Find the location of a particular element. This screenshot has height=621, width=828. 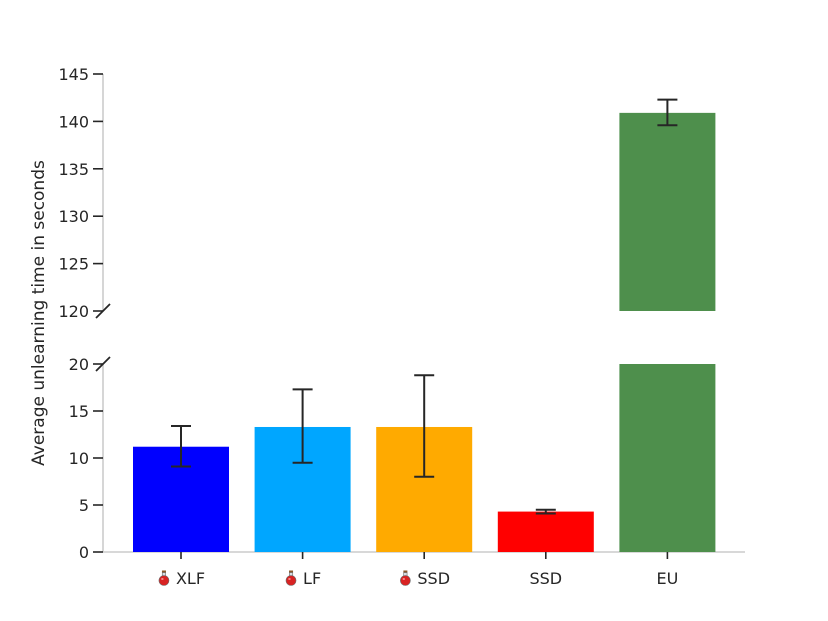

x-tick-label-2: SSD is located at coordinates (433, 578).